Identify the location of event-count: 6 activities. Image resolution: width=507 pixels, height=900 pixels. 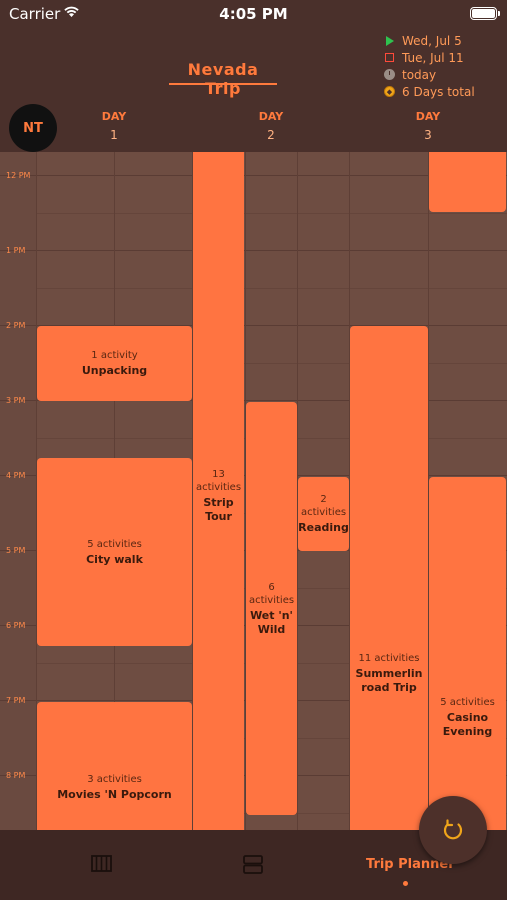
(271, 593).